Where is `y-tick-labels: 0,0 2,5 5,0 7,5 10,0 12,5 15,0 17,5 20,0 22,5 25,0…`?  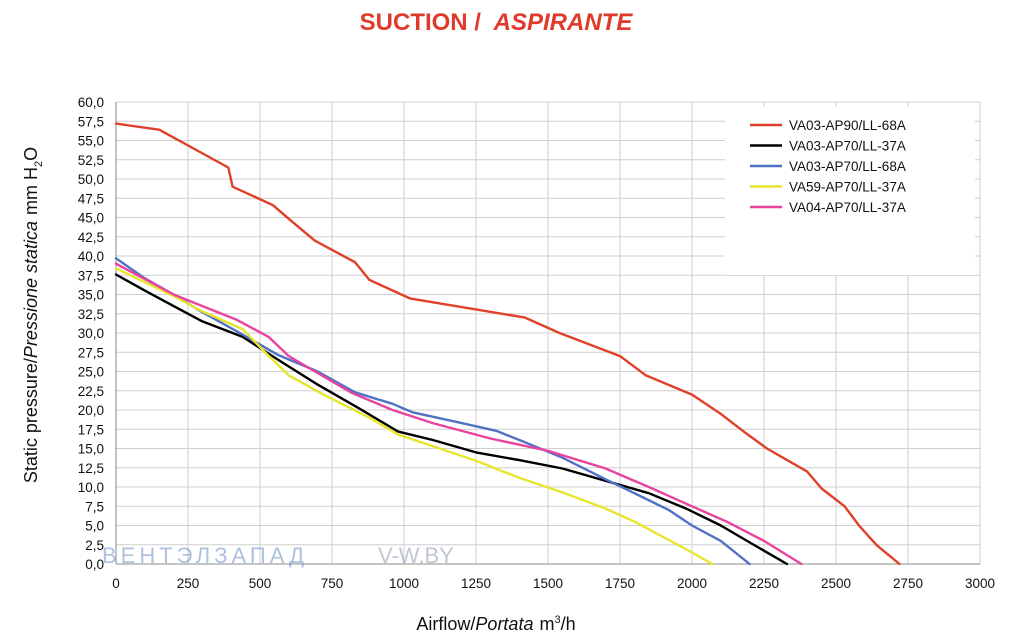 y-tick-labels: 0,0 2,5 5,0 7,5 10,0 12,5 15,0 17,5 20,0 22,5 25,0… is located at coordinates (91, 333).